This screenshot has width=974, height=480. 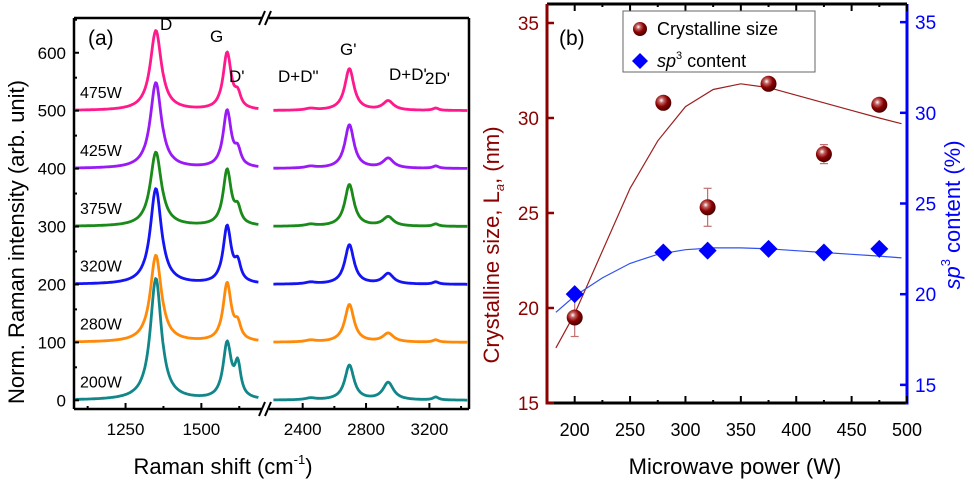 What do you see at coordinates (640, 61) in the screenshot?
I see `legend-diamond-marker` at bounding box center [640, 61].